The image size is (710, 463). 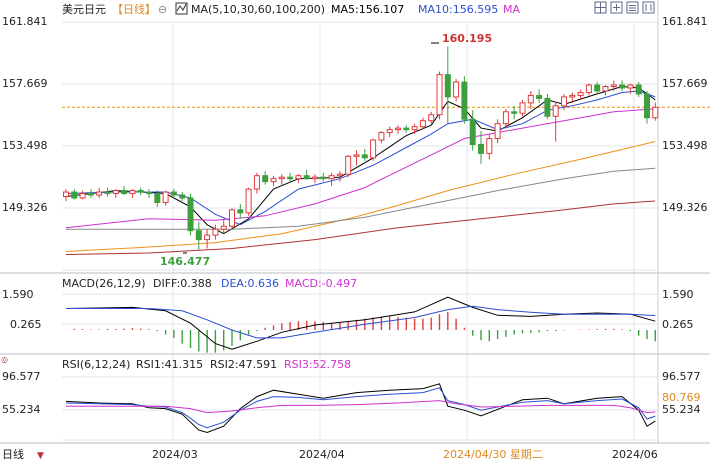 What do you see at coordinates (185, 261) in the screenshot?
I see `low-price-label: 146.477` at bounding box center [185, 261].